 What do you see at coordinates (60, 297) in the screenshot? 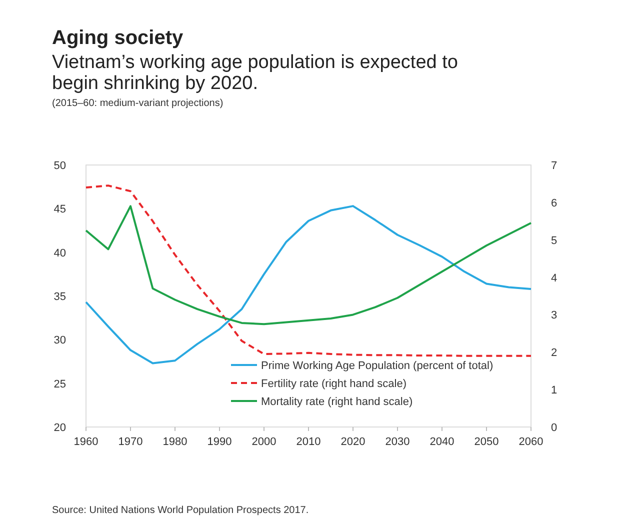
I see `y-tick-label: 35` at bounding box center [60, 297].